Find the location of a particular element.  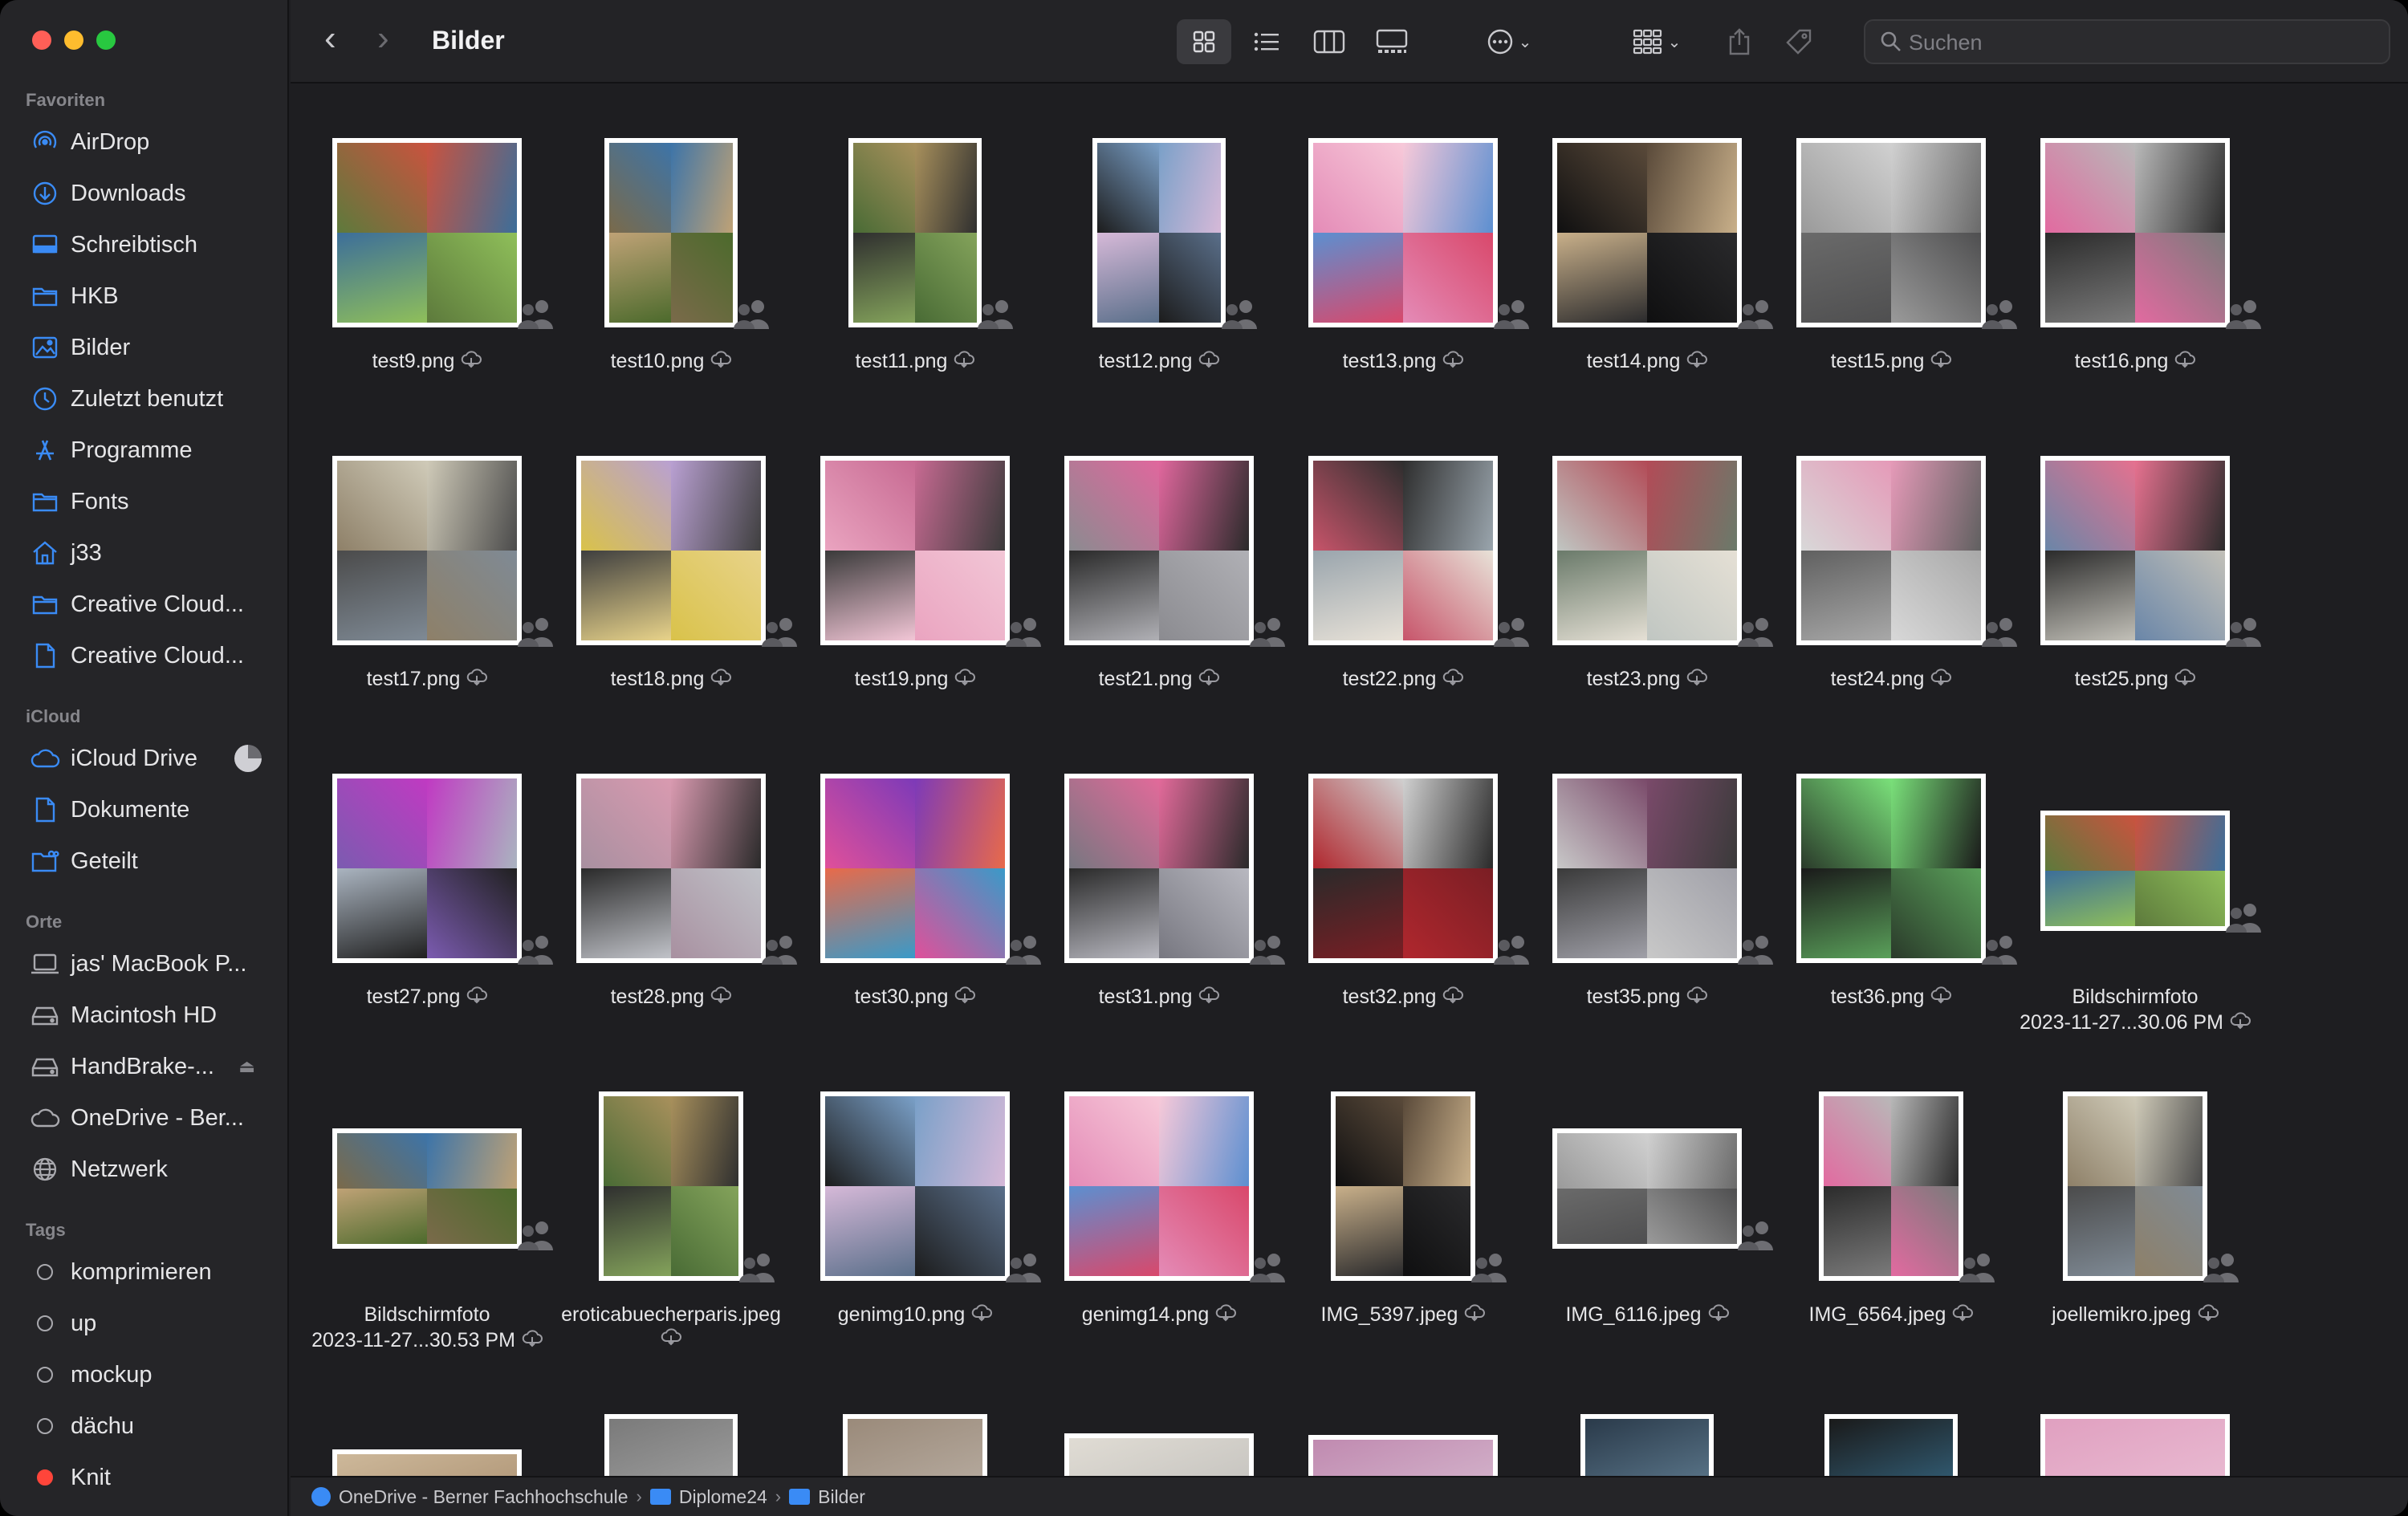

sidebar-item-macintosh-hd: Macintosh HD is located at coordinates (144, 1015).